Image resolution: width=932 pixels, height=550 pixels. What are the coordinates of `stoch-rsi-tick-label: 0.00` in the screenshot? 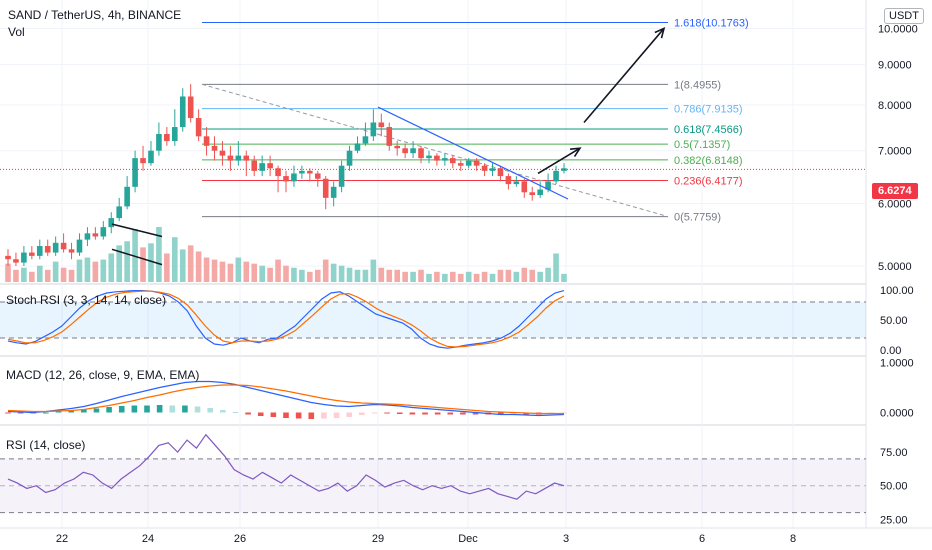 It's located at (890, 351).